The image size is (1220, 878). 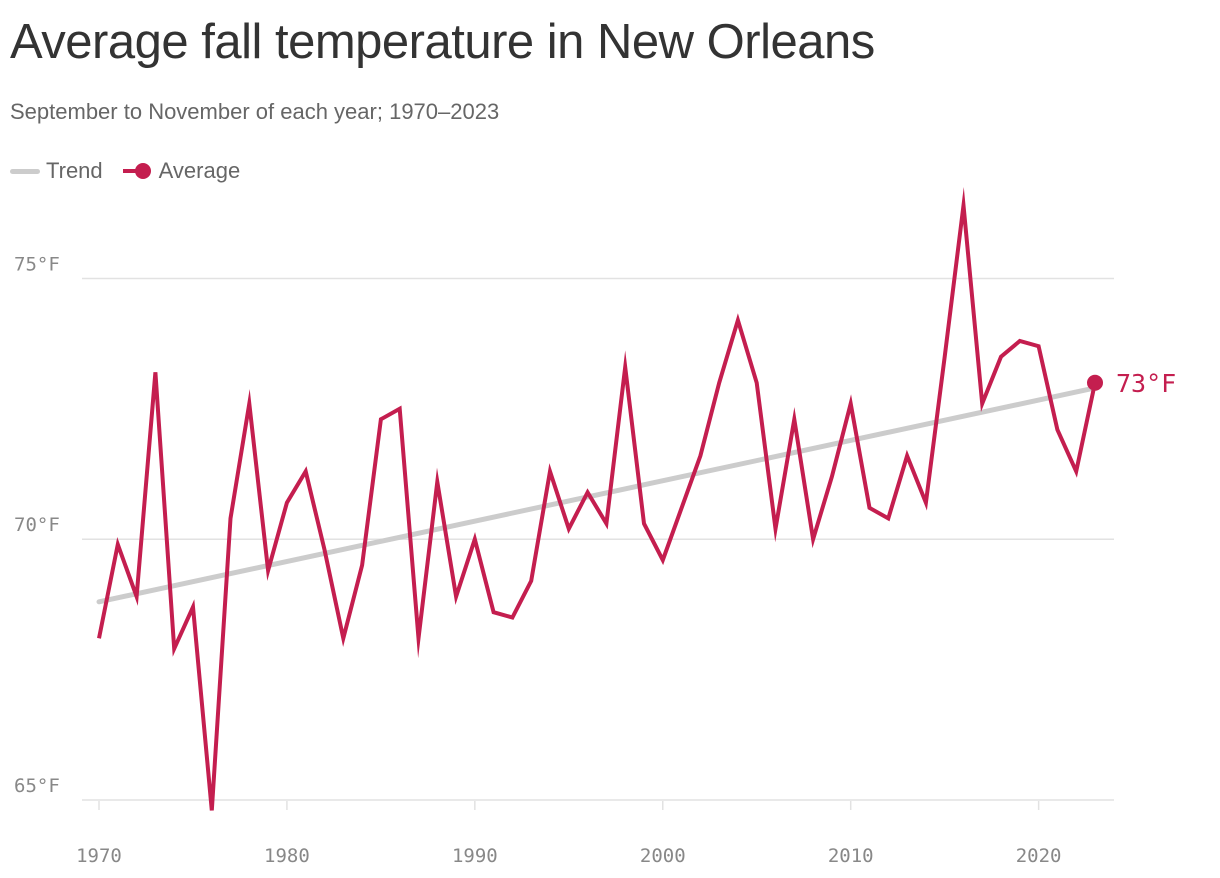 I want to click on x-tick-label: 2010, so click(x=851, y=856).